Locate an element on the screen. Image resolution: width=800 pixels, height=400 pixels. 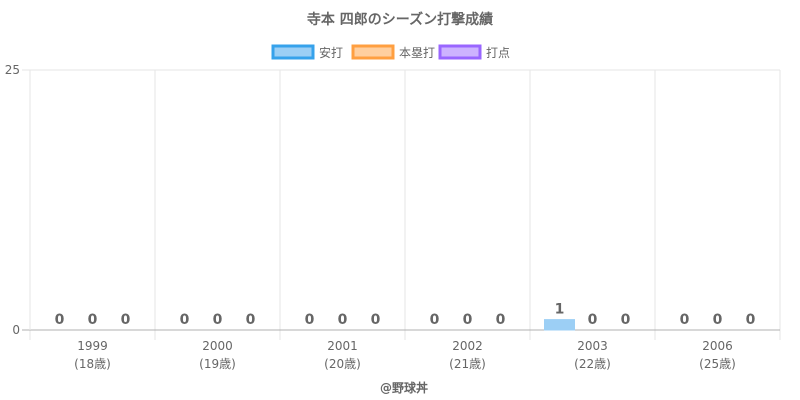
legend-label: 打点 is located at coordinates (498, 53).